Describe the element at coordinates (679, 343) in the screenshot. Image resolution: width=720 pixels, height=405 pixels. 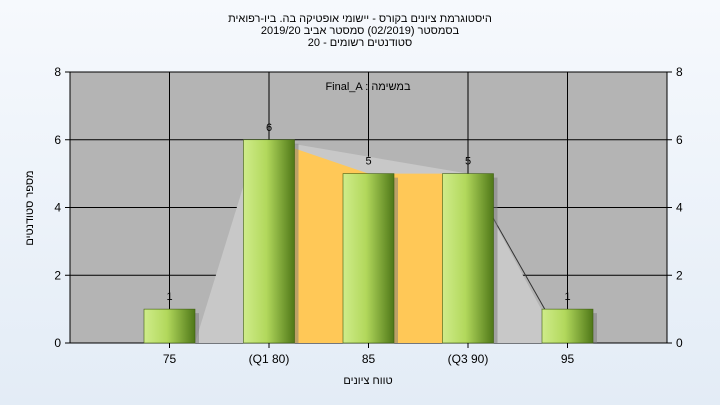
I see `y-tick-label-right-0: 0` at that location.